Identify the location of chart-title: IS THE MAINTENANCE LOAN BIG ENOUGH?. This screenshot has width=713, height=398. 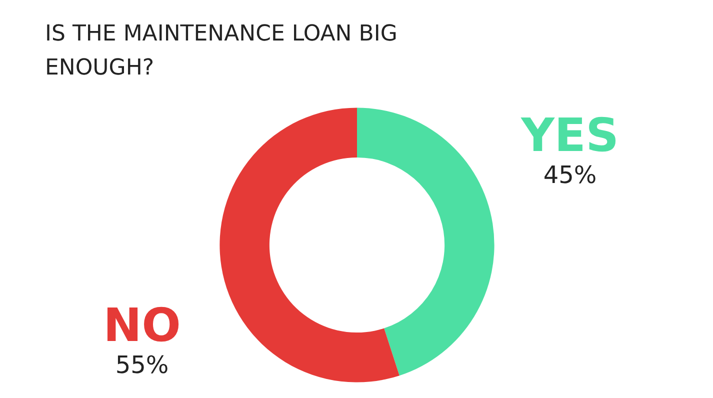
(224, 51).